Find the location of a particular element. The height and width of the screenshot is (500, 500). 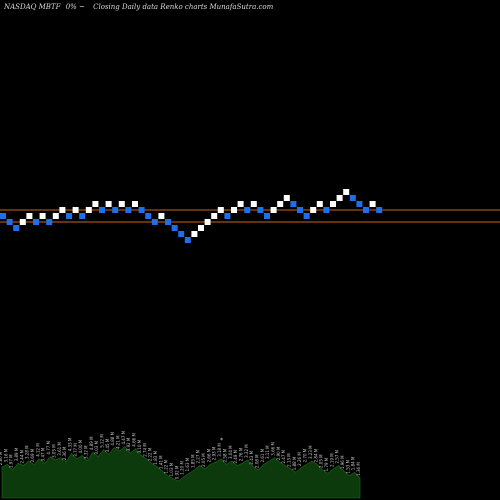

volume-label: 3.11 M is located at coordinates (267, 452).